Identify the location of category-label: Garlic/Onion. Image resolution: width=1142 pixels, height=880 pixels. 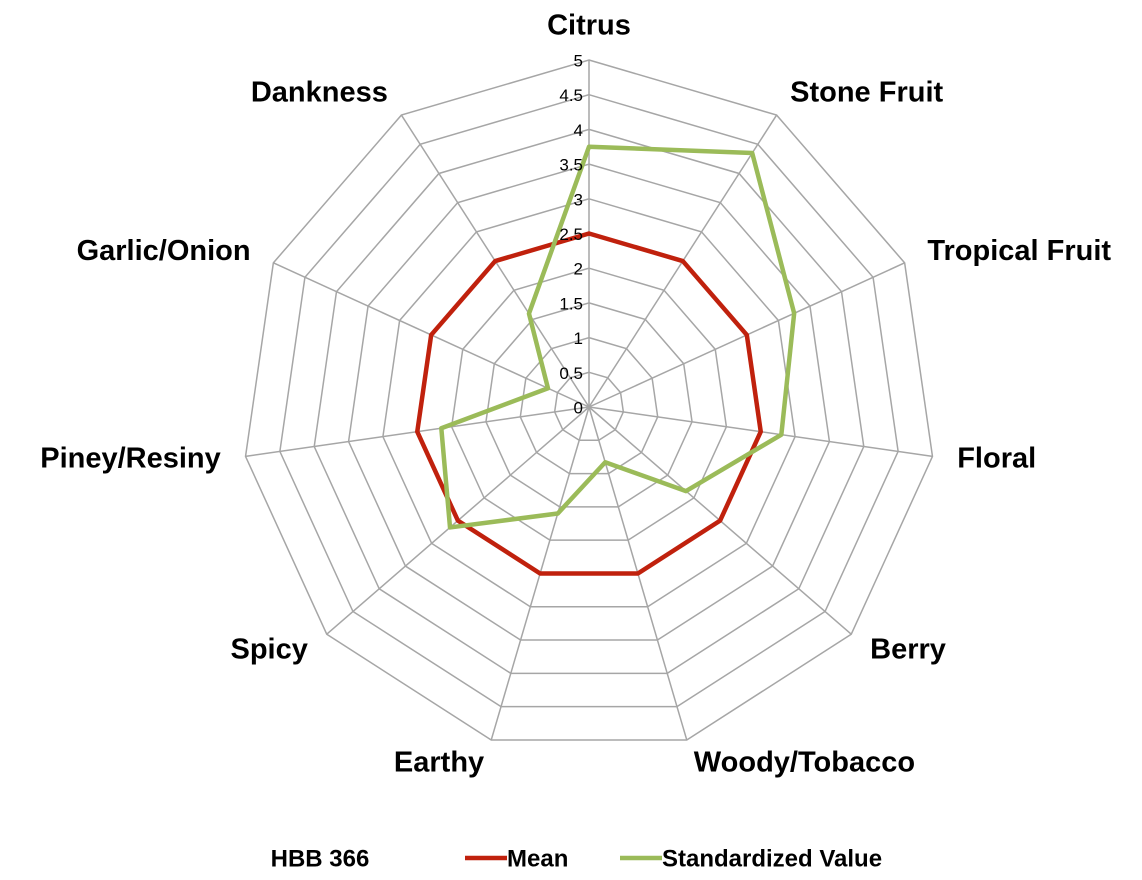
(164, 251).